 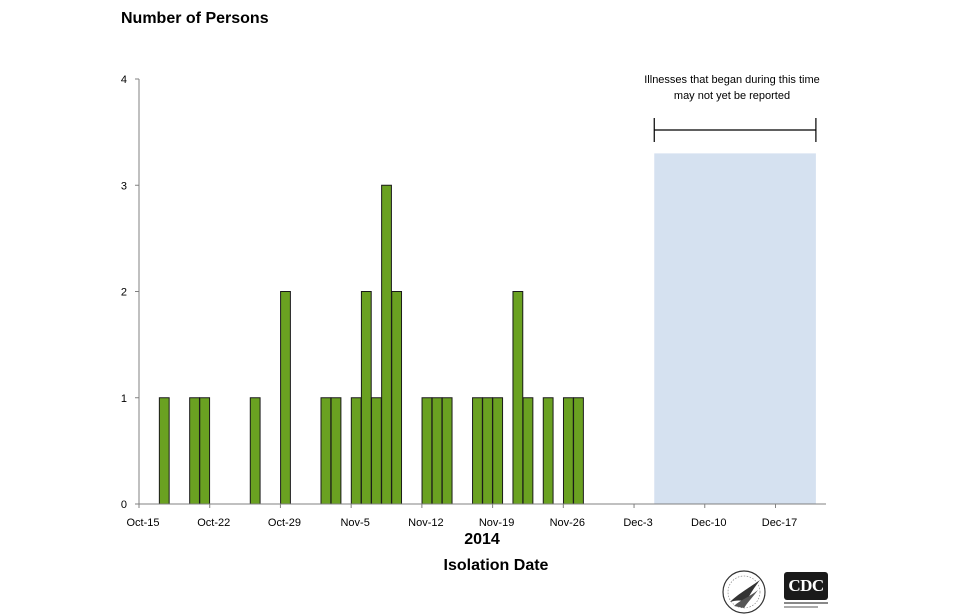 What do you see at coordinates (124, 186) in the screenshot?
I see `y-tick-label: 3` at bounding box center [124, 186].